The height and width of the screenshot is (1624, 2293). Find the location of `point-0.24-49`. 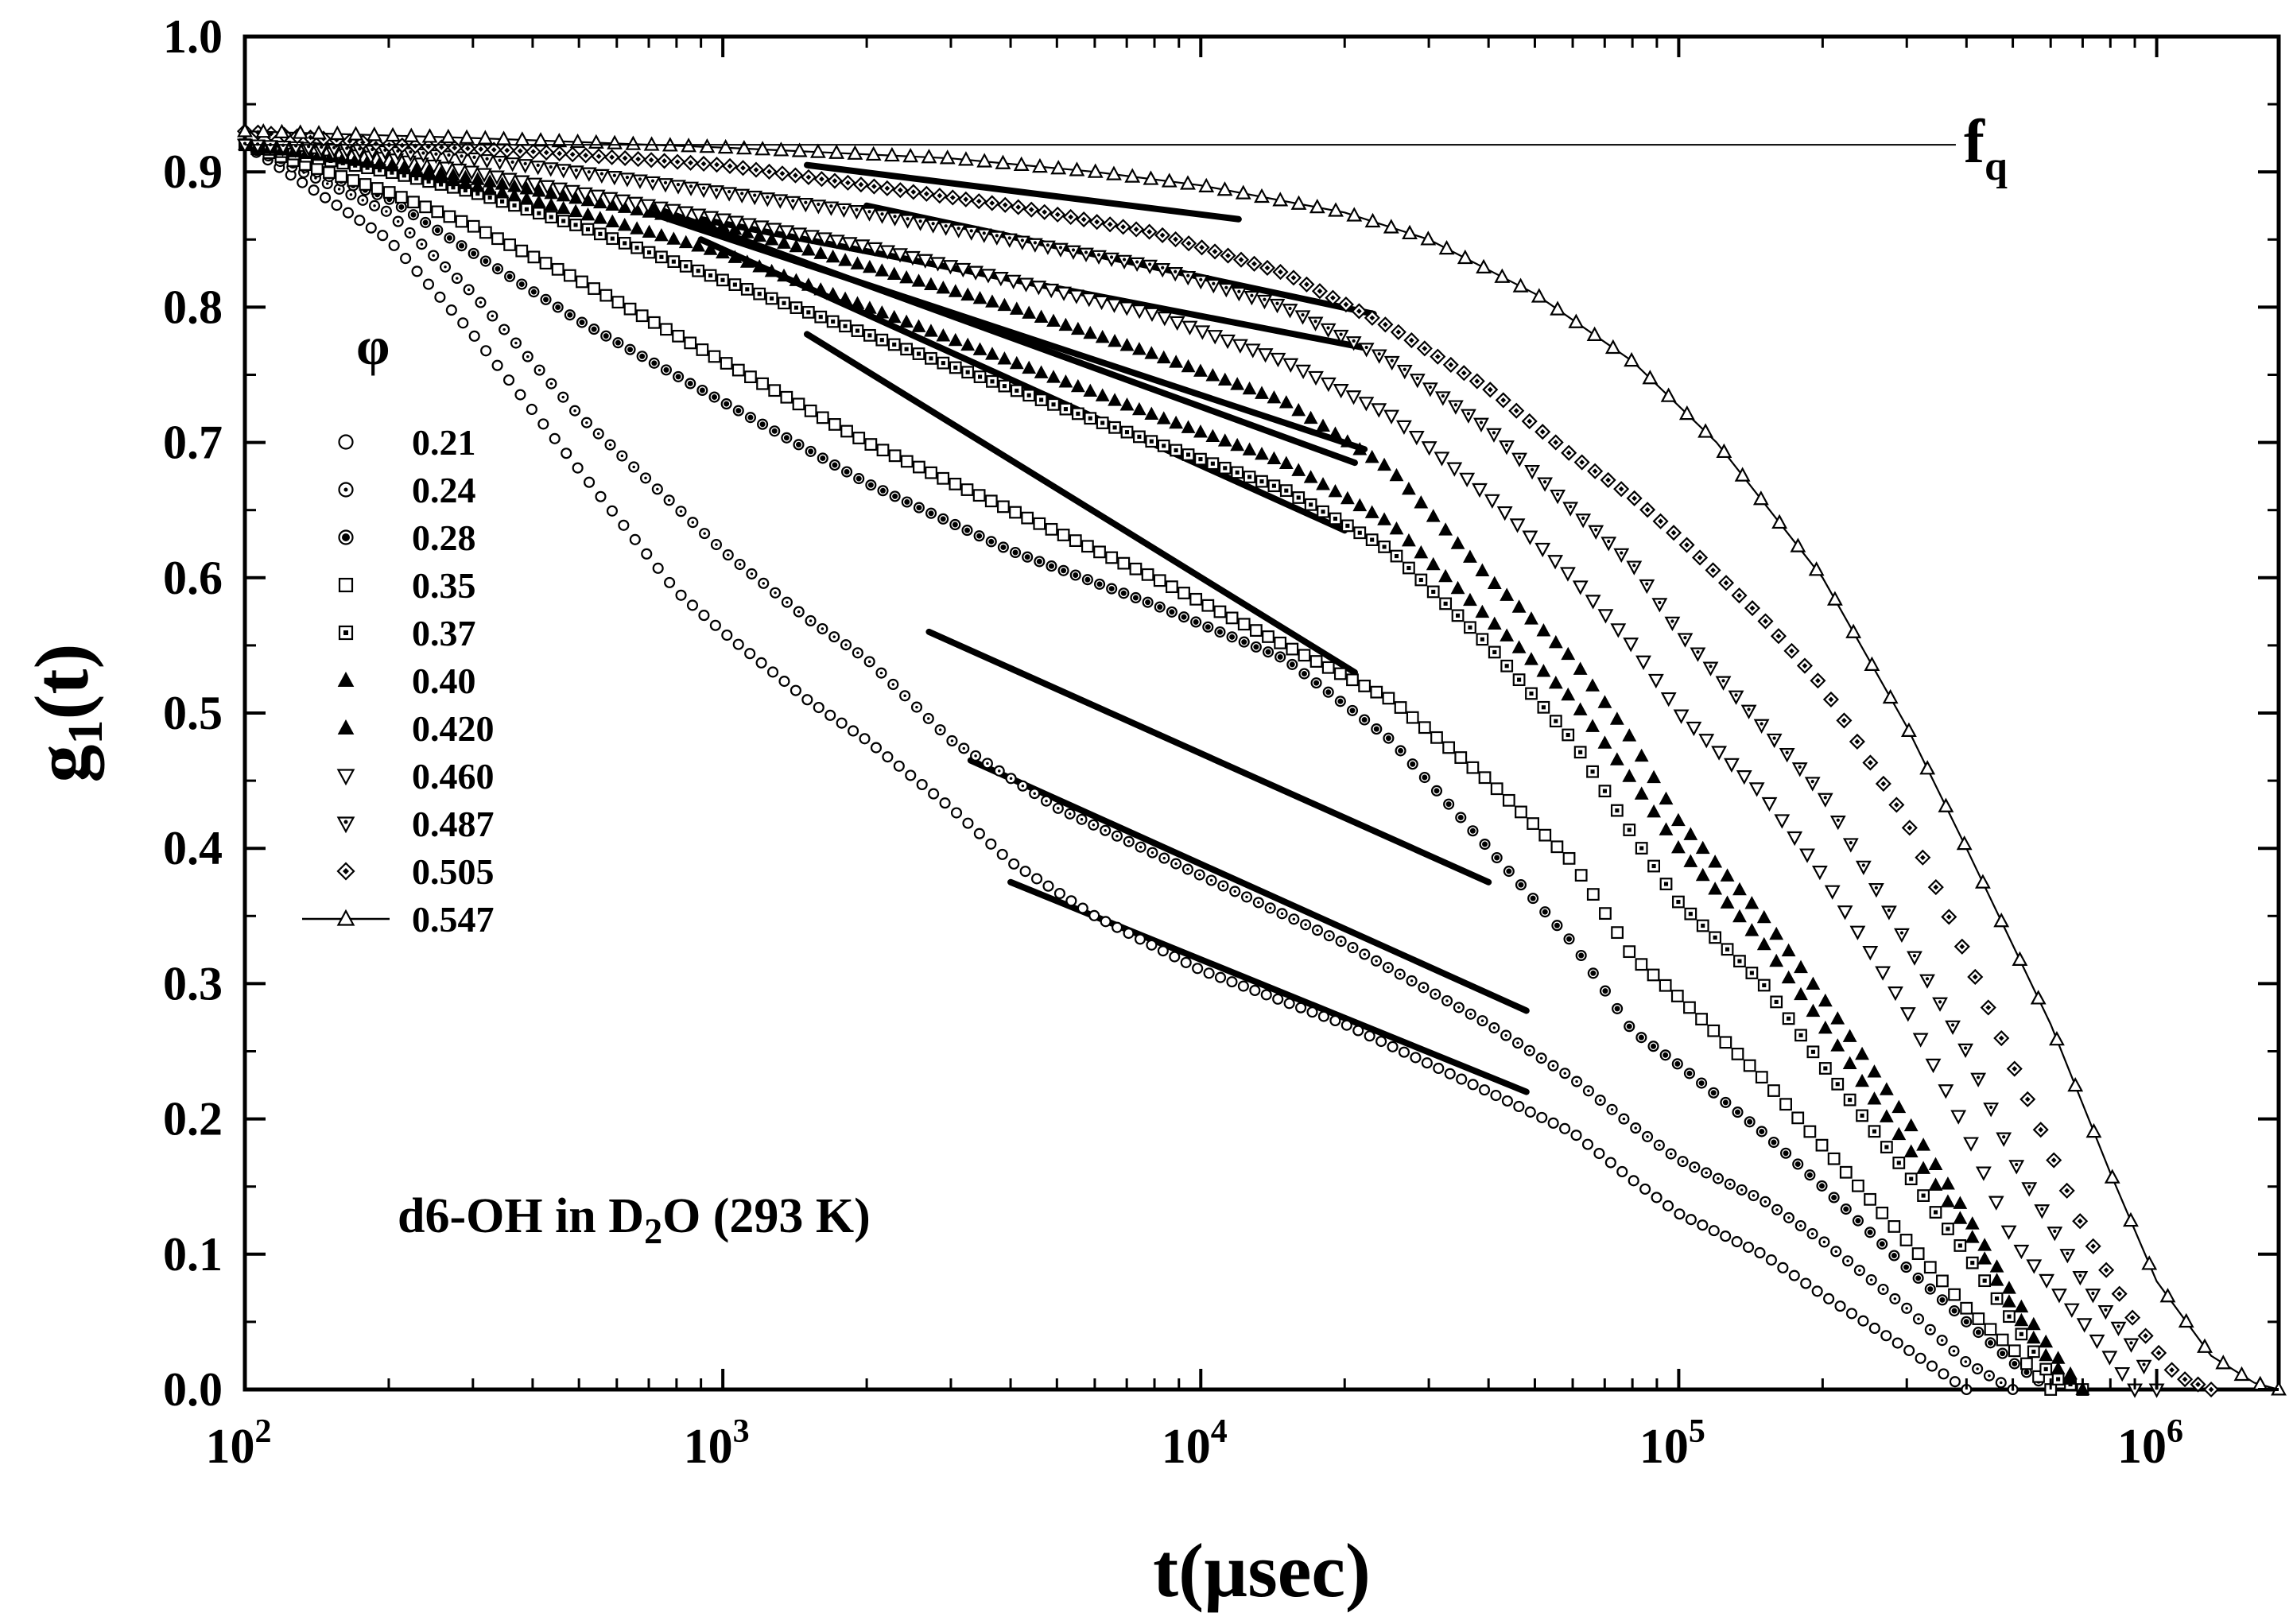

point-0.24-49 is located at coordinates (822, 628).